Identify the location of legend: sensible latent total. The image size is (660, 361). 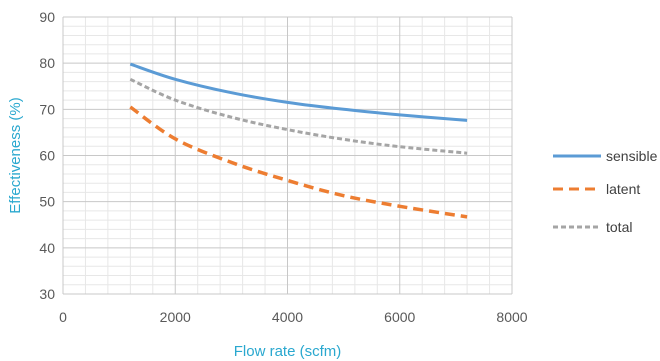
(605, 191).